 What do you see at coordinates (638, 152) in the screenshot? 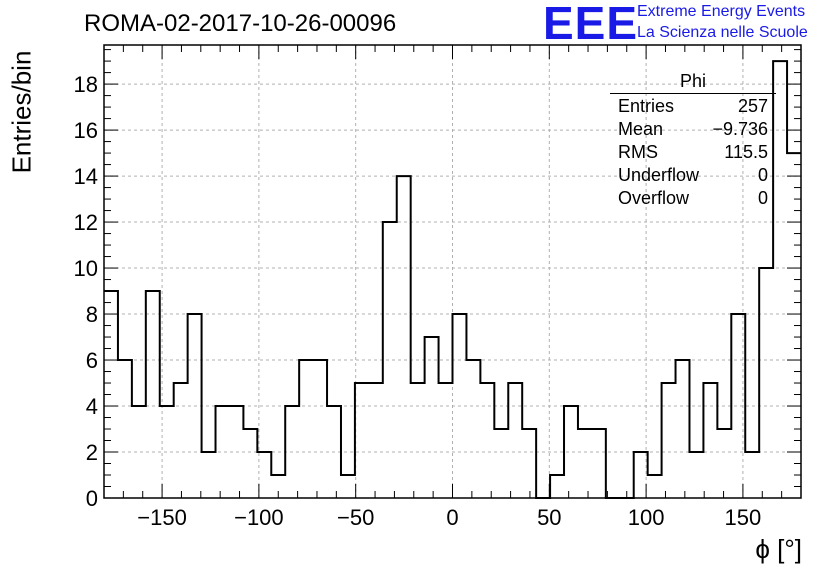
I see `stats-label: RMS` at bounding box center [638, 152].